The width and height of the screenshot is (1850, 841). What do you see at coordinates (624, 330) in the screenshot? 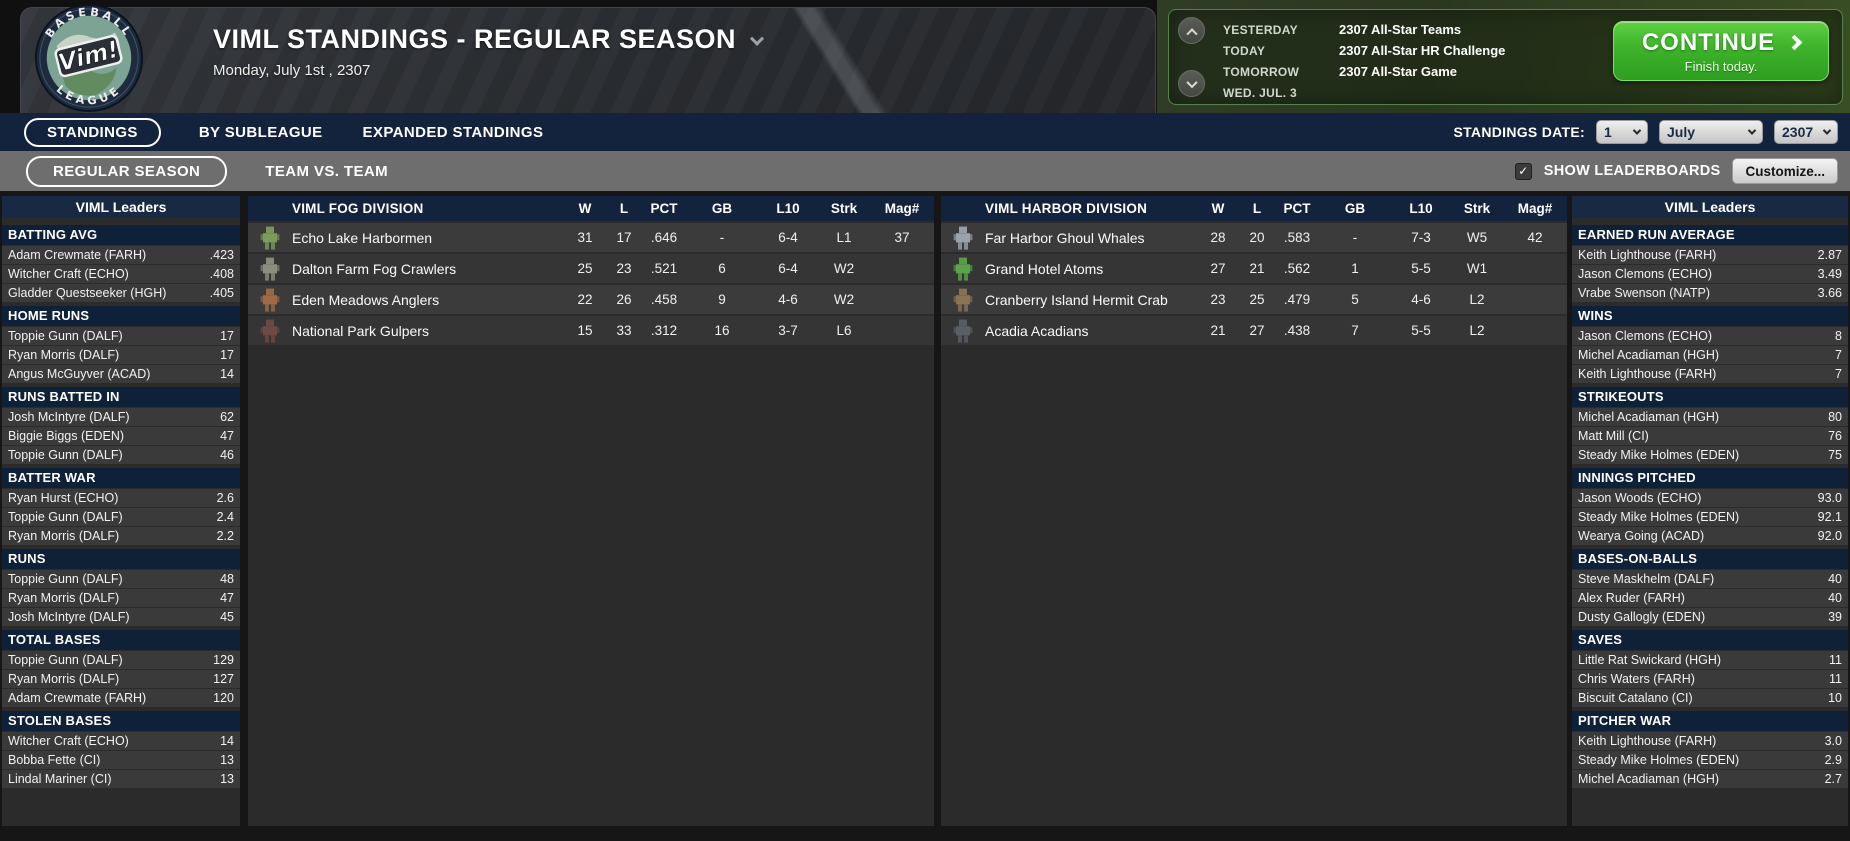
I see `team-stat-l: 33` at bounding box center [624, 330].